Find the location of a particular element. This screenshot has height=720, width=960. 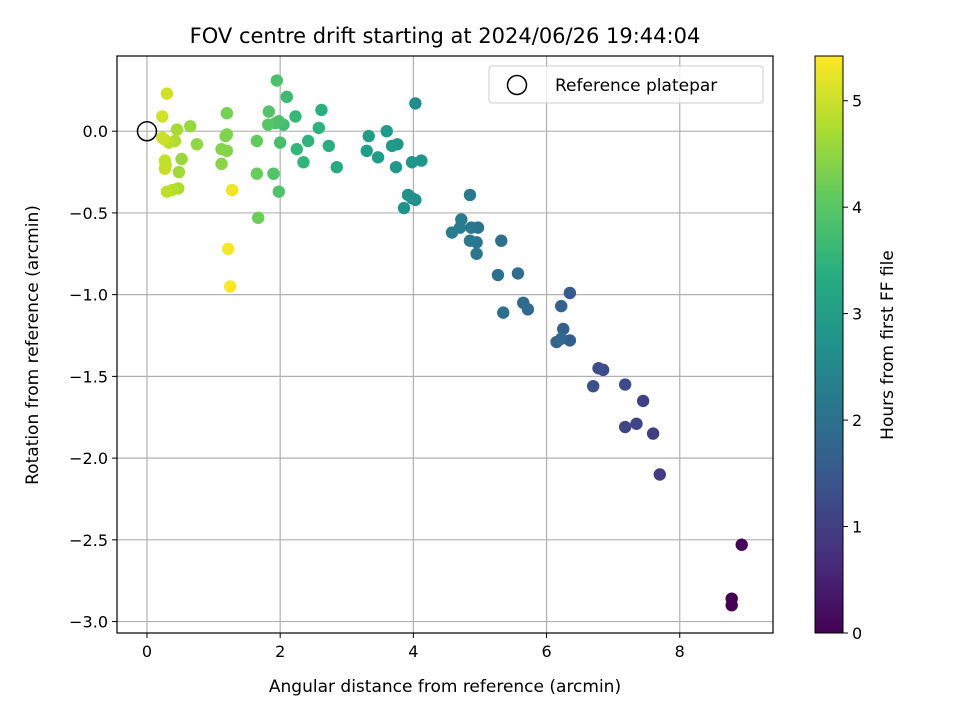

colorbar-label: Hours from first FF file is located at coordinates (888, 345).